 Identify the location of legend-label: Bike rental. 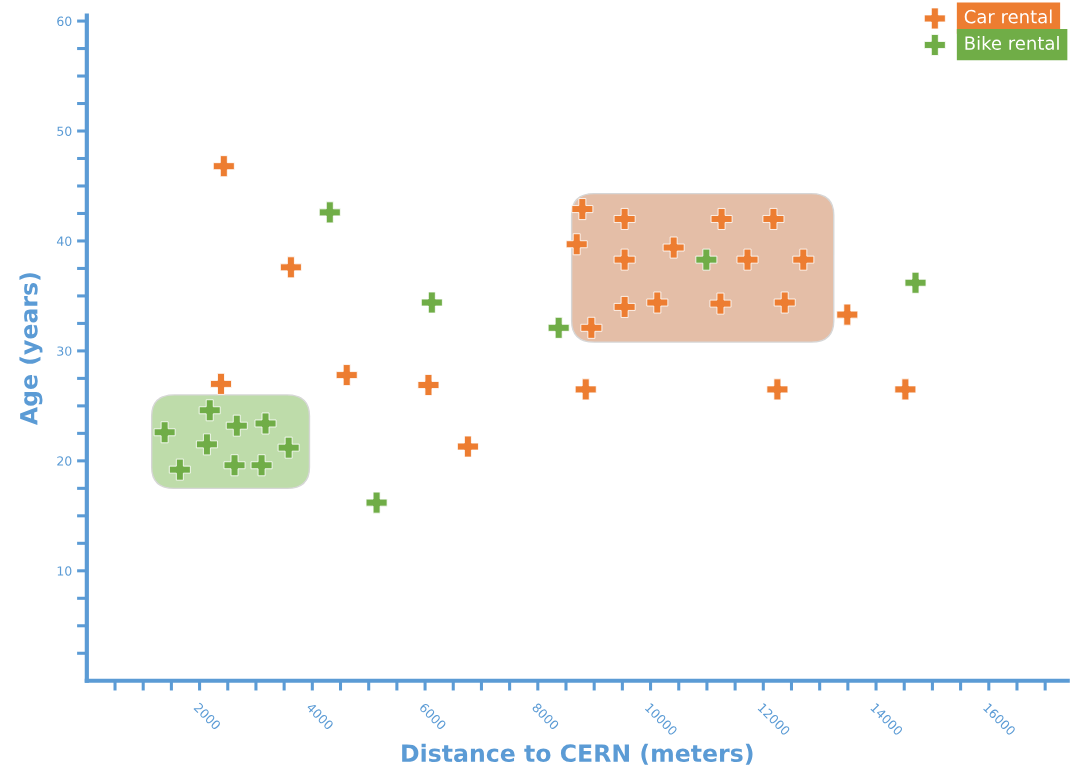
(1012, 42).